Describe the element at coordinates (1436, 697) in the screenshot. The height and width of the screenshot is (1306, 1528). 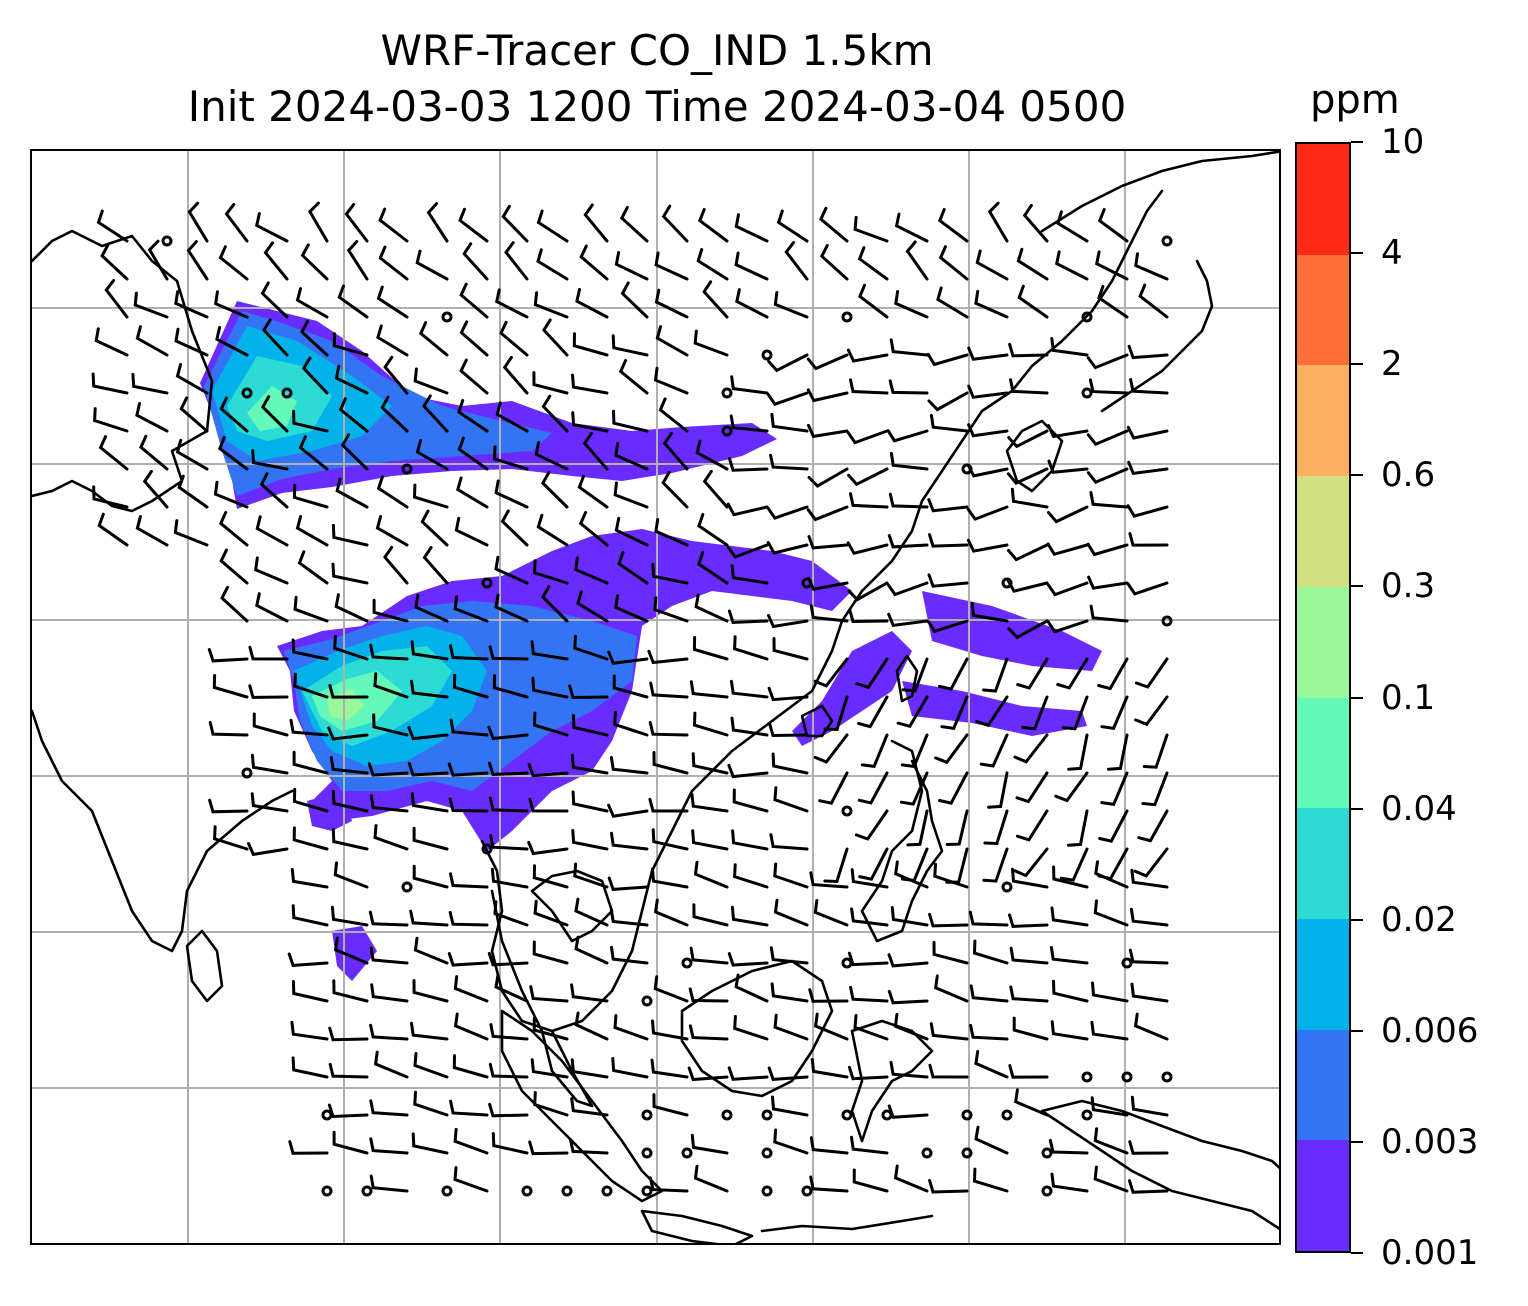
I see `colorbar-ticks: 0.001 0.003 0.006 0.02 0.04 0.1 0.3 0.6 2 4 10` at that location.